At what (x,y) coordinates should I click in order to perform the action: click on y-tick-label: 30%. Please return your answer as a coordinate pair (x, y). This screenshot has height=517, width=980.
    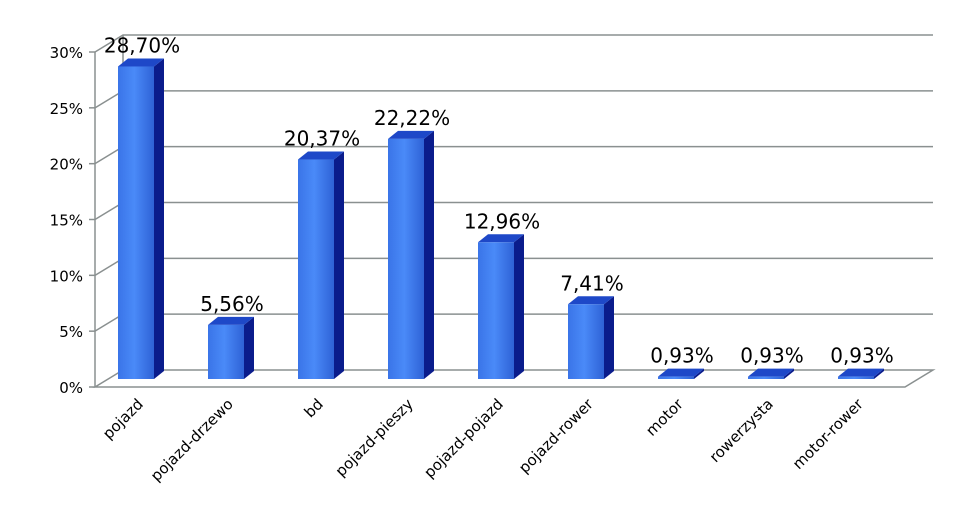
    Looking at the image, I should click on (66, 53).